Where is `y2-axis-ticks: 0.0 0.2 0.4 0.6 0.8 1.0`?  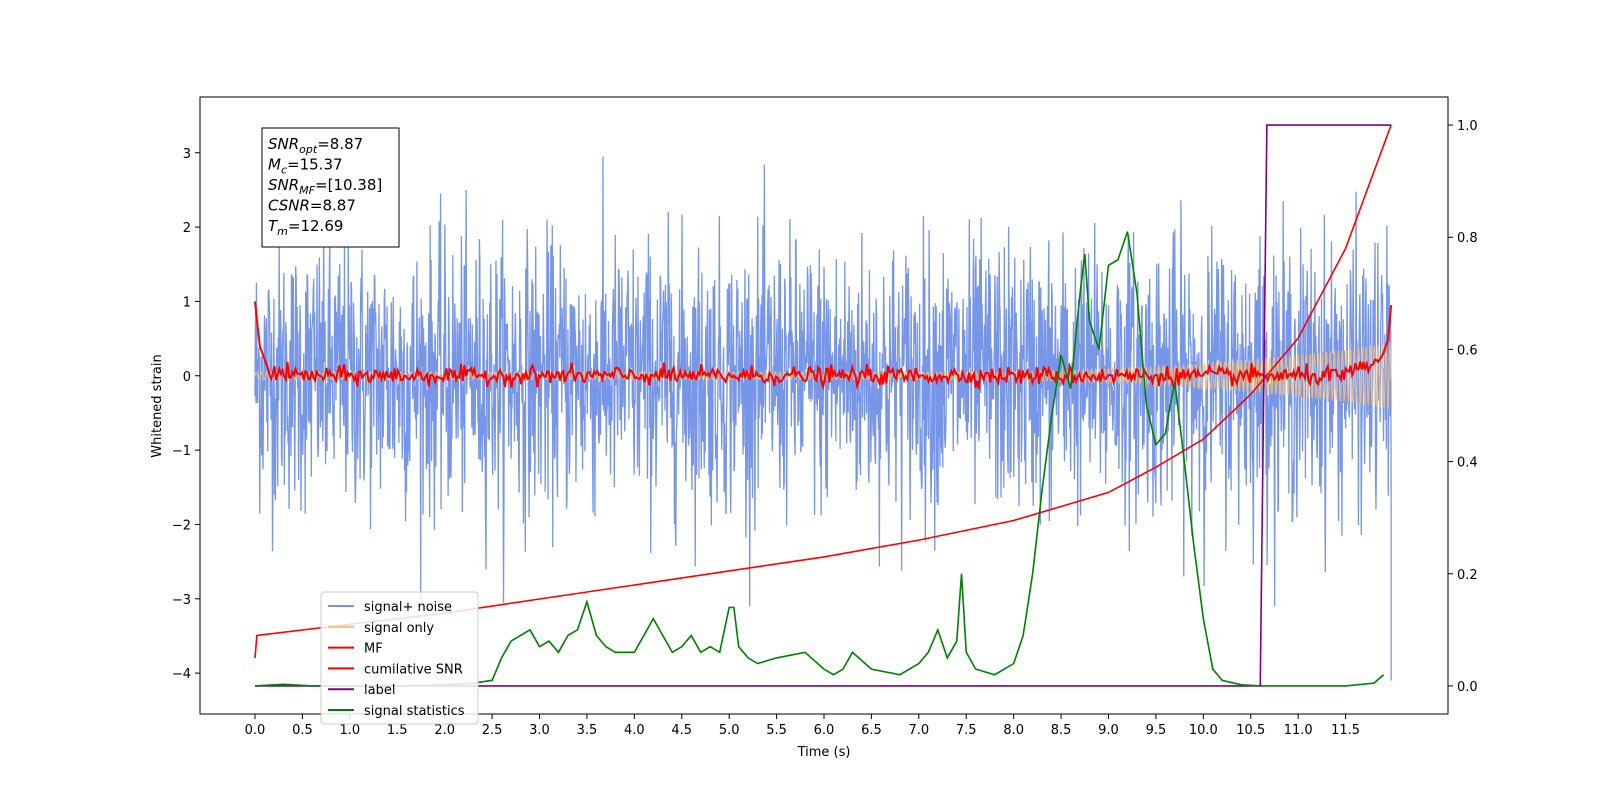 y2-axis-ticks: 0.0 0.2 0.4 0.6 0.8 1.0 is located at coordinates (1463, 407).